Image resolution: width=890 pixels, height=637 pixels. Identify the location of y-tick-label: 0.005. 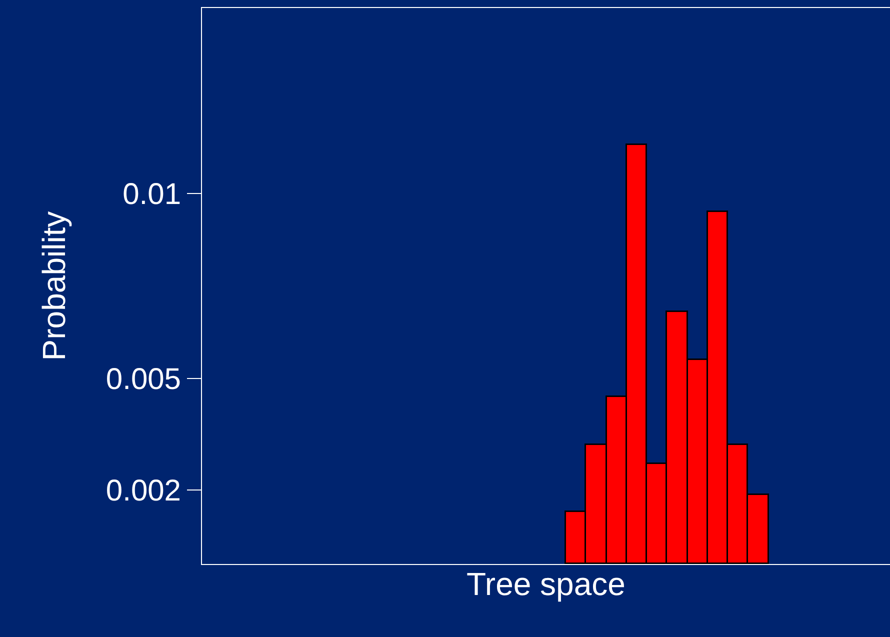
(143, 379).